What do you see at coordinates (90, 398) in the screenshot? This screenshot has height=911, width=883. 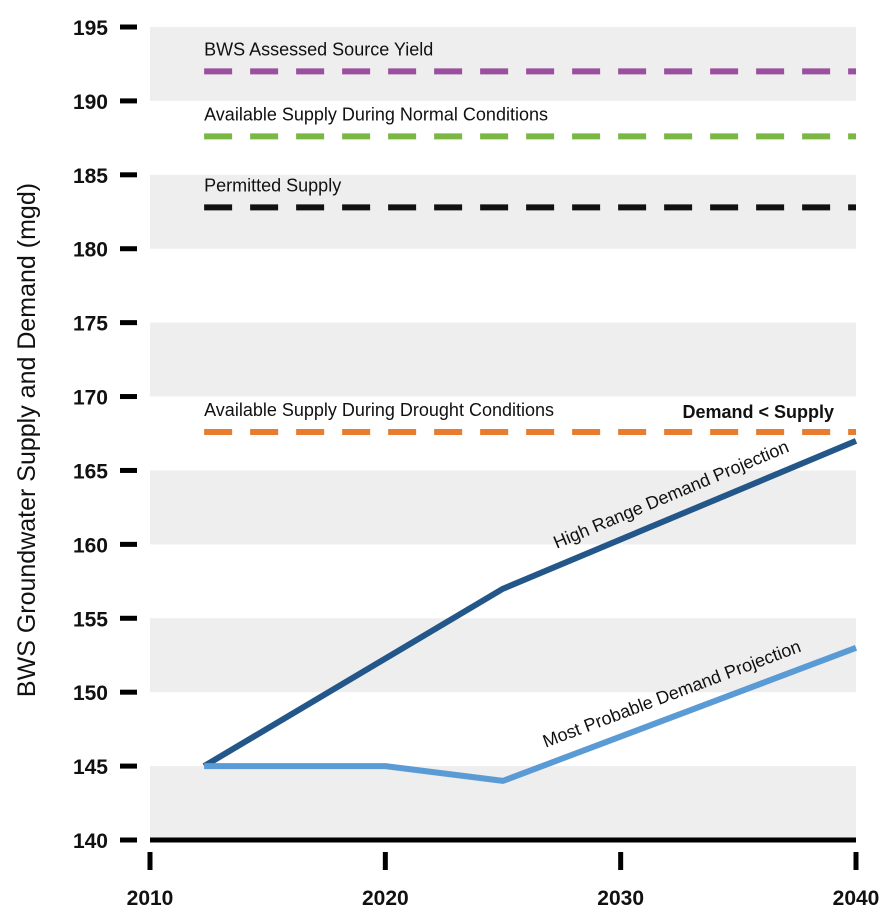 I see `y-tick-label: 170` at bounding box center [90, 398].